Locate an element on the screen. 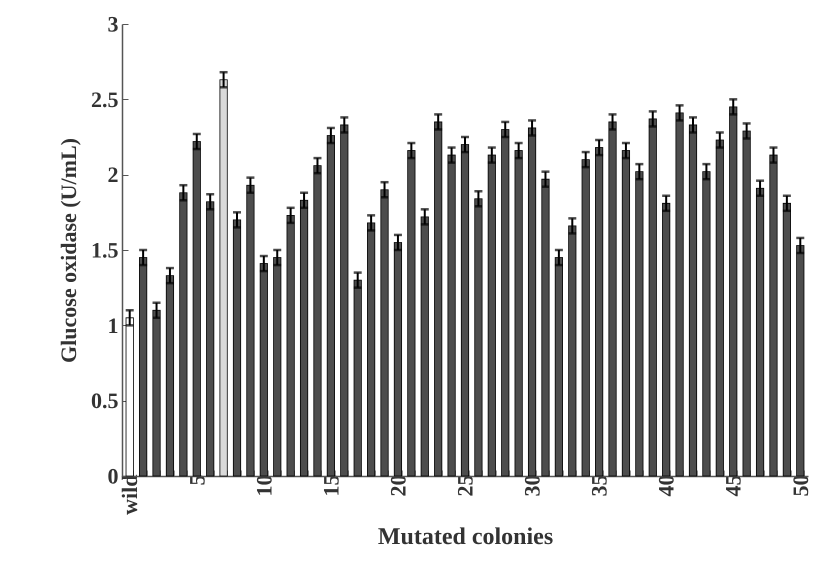  y-tick-label: 2.5 is located at coordinates (104, 99).